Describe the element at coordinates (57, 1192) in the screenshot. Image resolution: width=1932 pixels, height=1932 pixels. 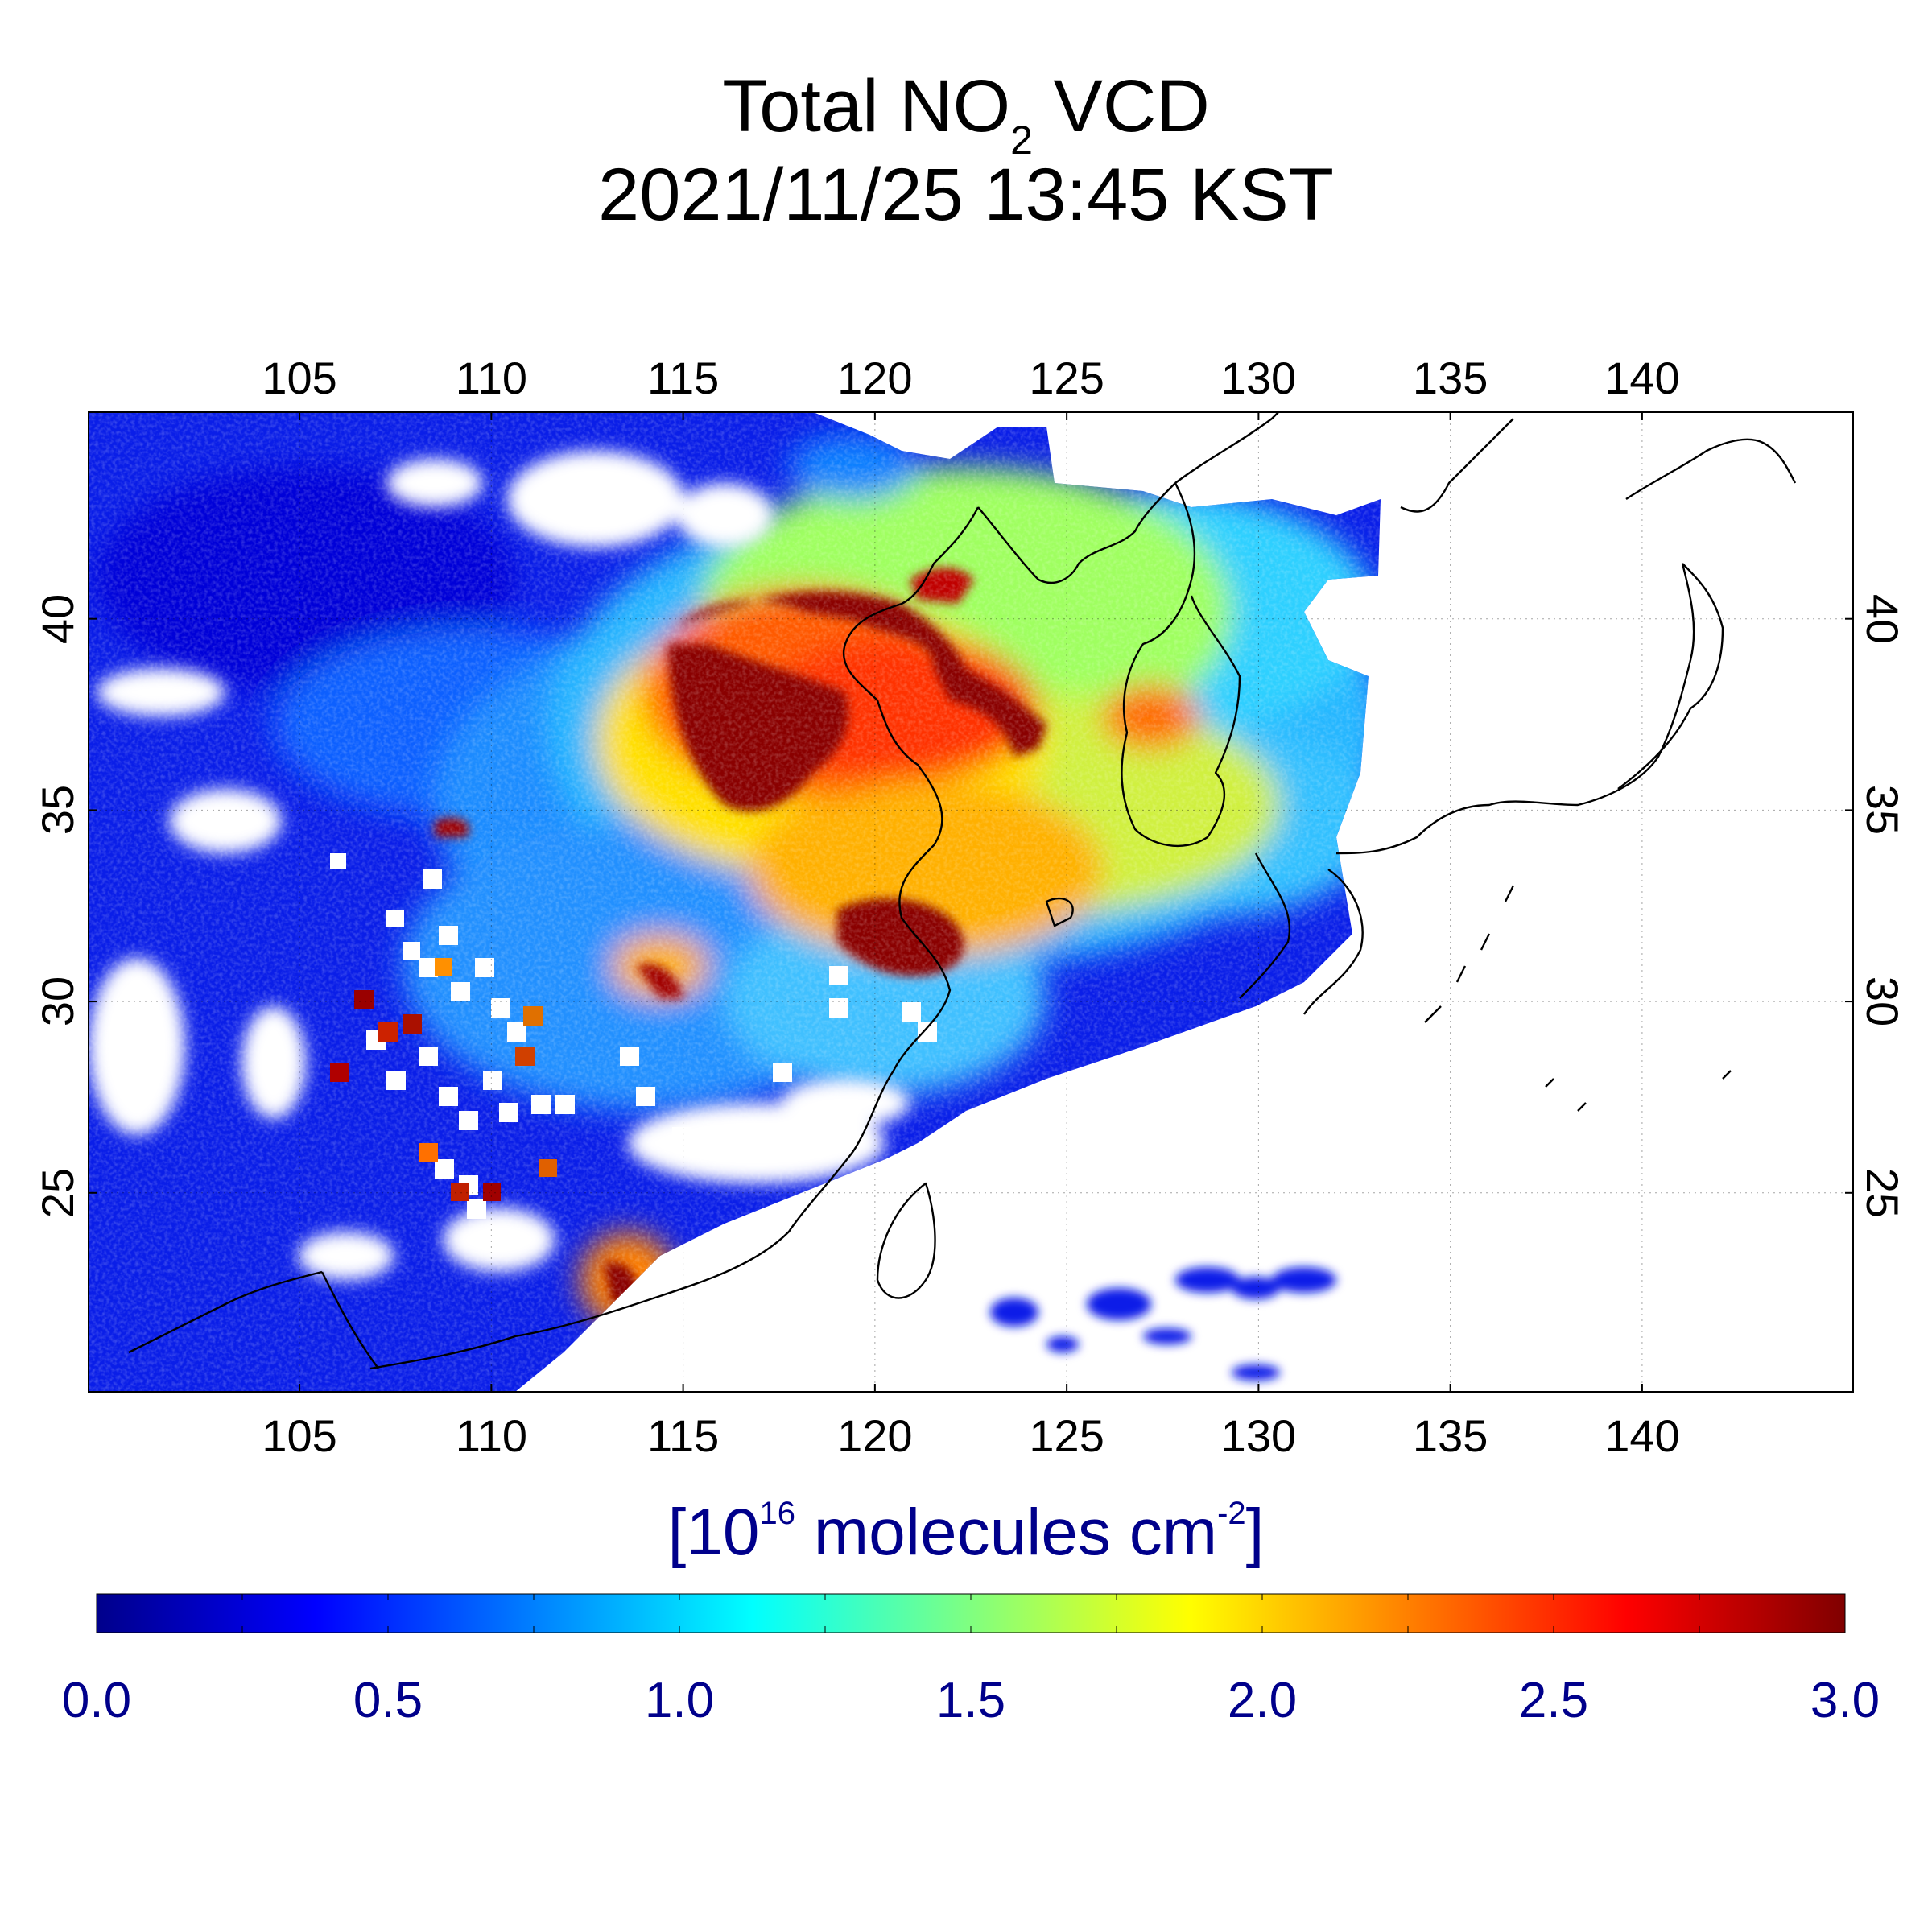
I see `y-tick-left-25: 25` at that location.